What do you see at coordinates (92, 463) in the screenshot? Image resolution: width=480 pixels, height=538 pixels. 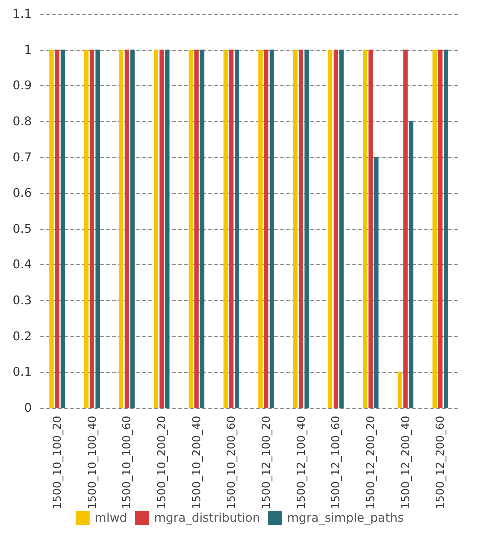 I see `x-tick-label: 1500_10_100_40` at bounding box center [92, 463].